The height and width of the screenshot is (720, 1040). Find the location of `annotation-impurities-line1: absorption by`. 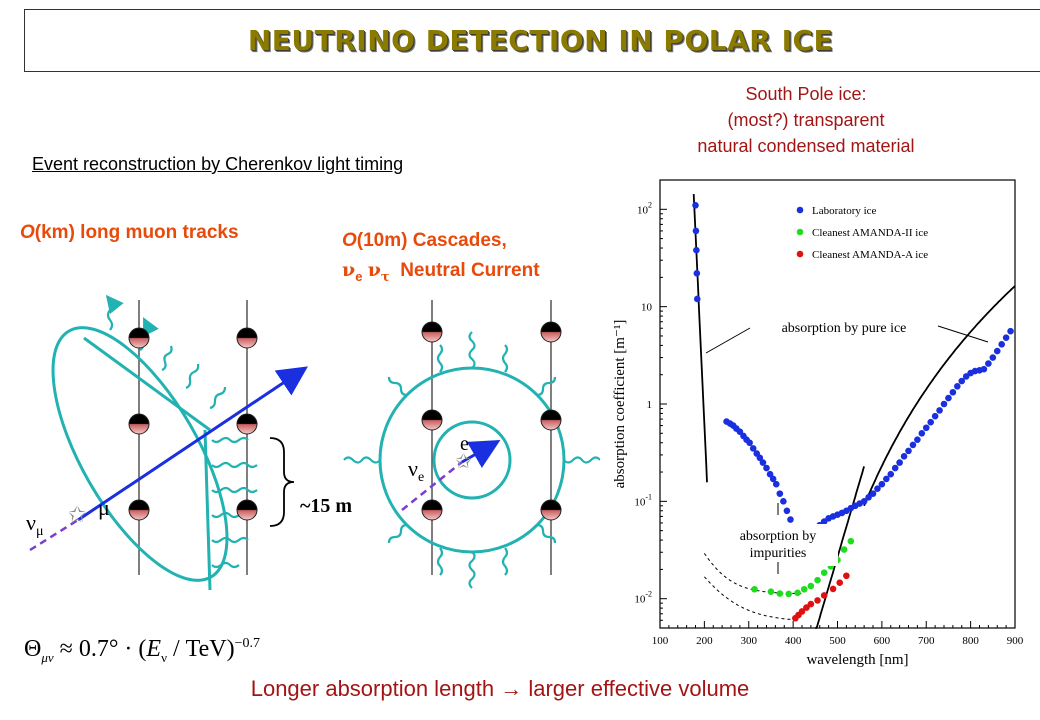

annotation-impurities-line1: absorption by is located at coordinates (778, 536).